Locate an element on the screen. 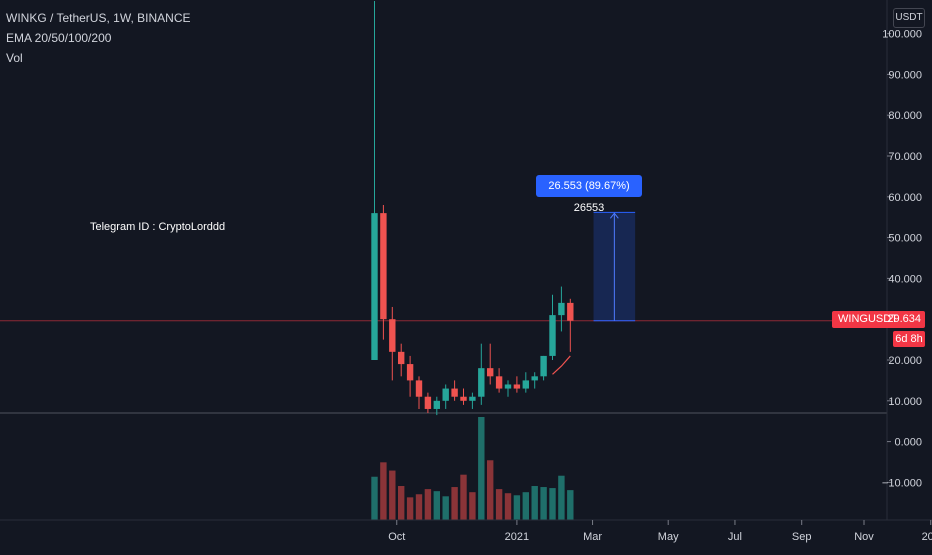  price-tick-label: −10.000 is located at coordinates (902, 483).